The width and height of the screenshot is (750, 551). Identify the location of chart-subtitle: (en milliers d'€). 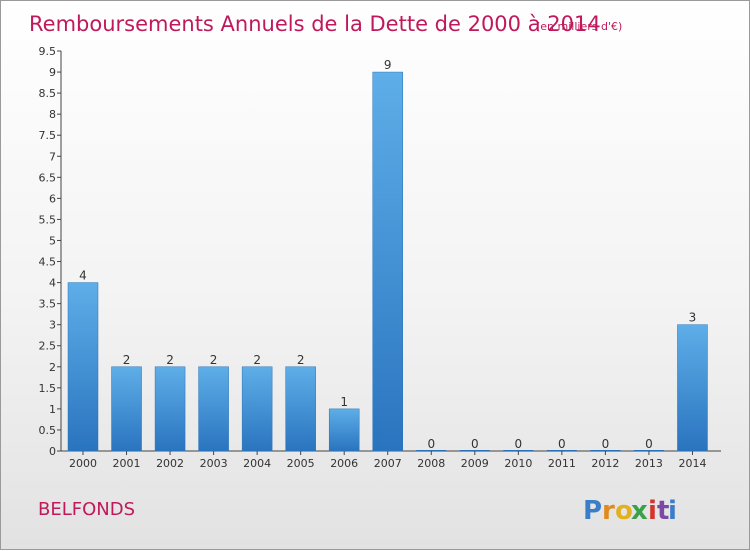
(579, 26).